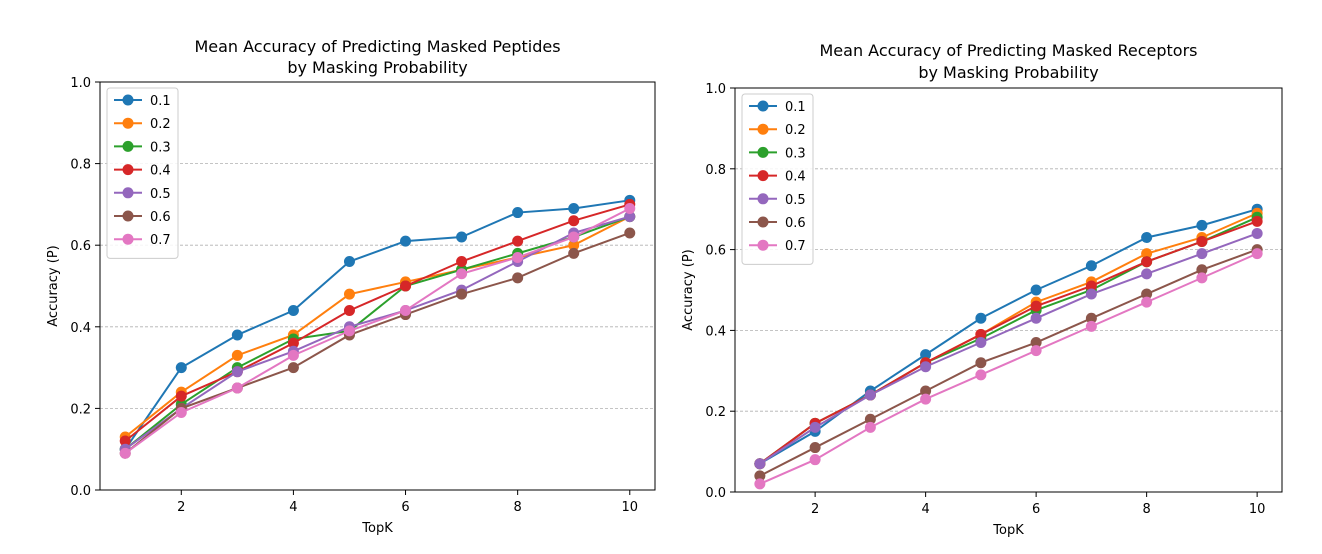  Describe the element at coordinates (1008, 530) in the screenshot. I see `x-axis-label: TopK` at that location.